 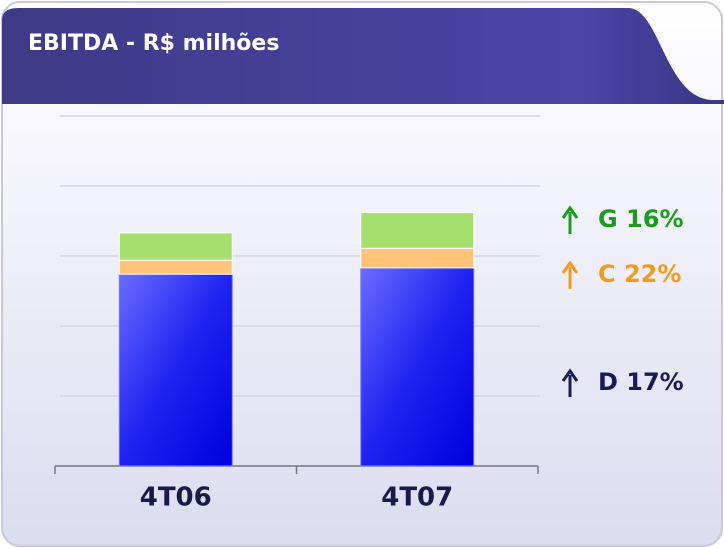 I want to click on annotation: D 17%, so click(x=641, y=382).